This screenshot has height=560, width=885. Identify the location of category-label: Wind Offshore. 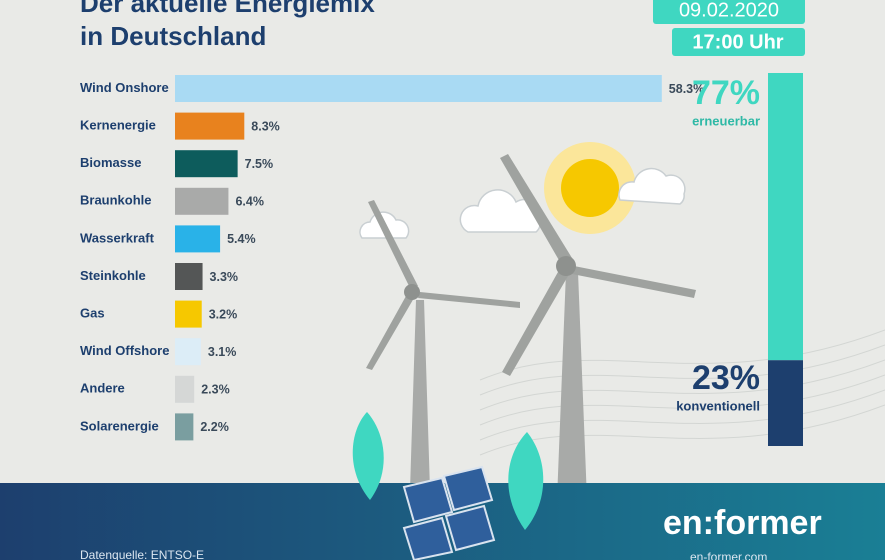
(124, 350).